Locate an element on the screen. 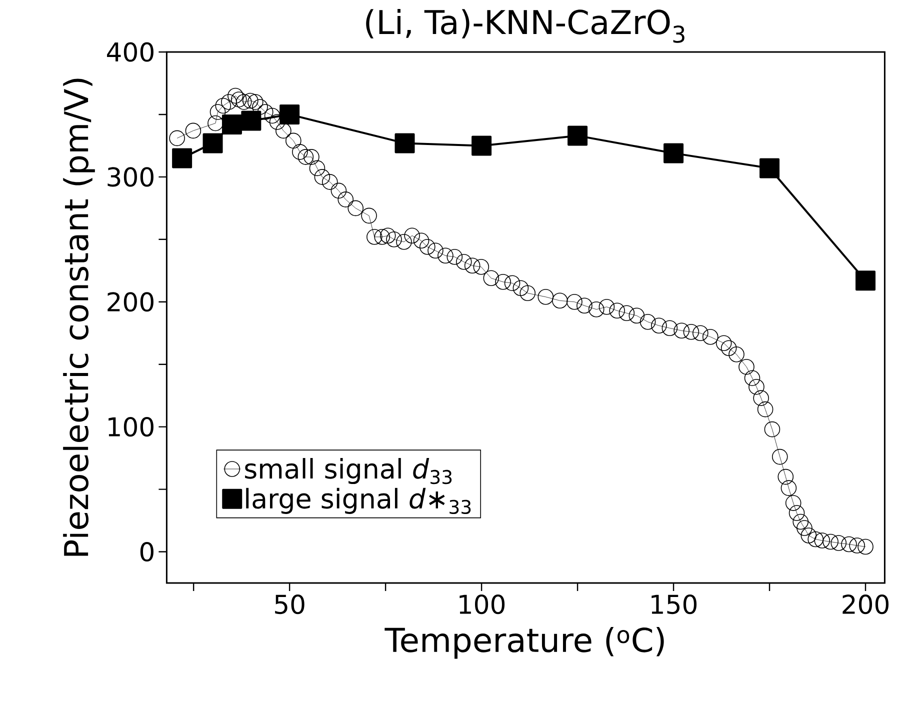  y-axis-title: Piezoelectric constant (pm/V) is located at coordinates (79, 317).